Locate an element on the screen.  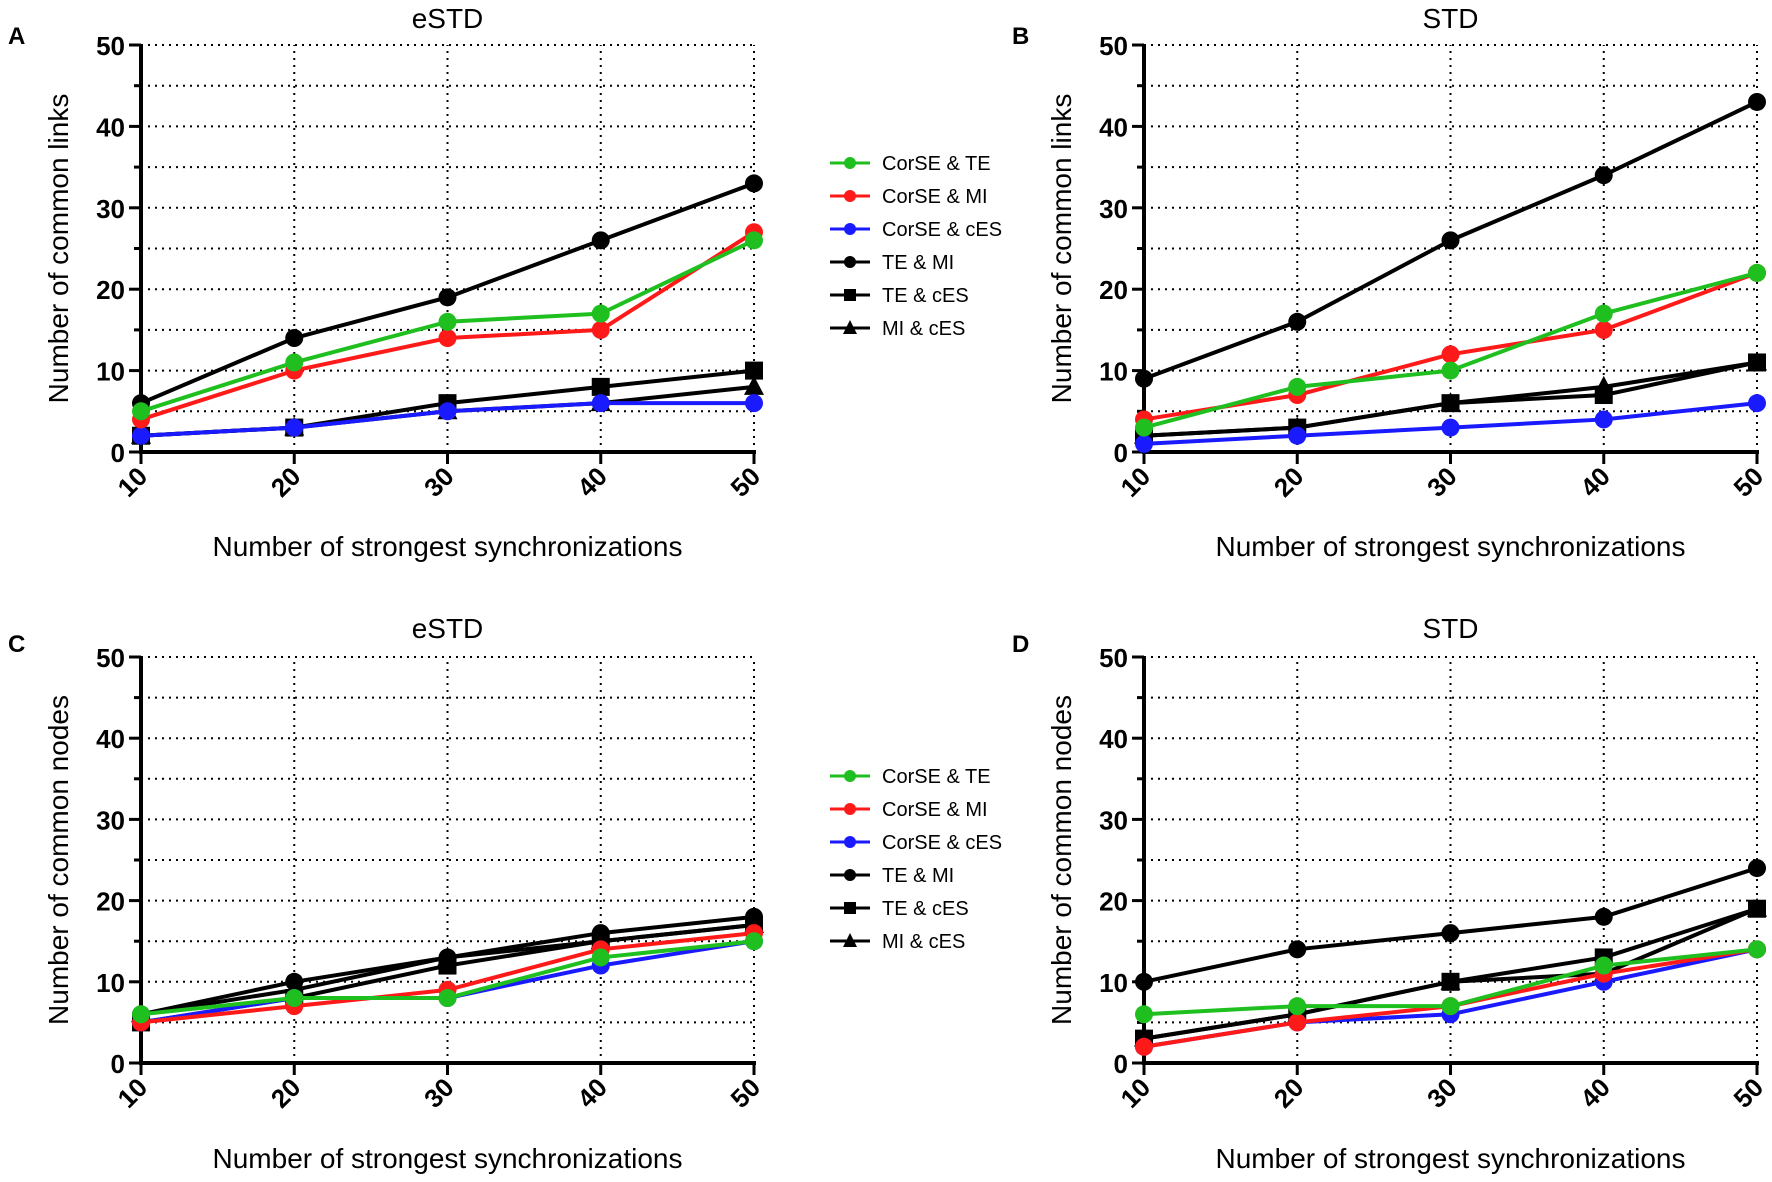
panel-letter: C is located at coordinates (16, 644).